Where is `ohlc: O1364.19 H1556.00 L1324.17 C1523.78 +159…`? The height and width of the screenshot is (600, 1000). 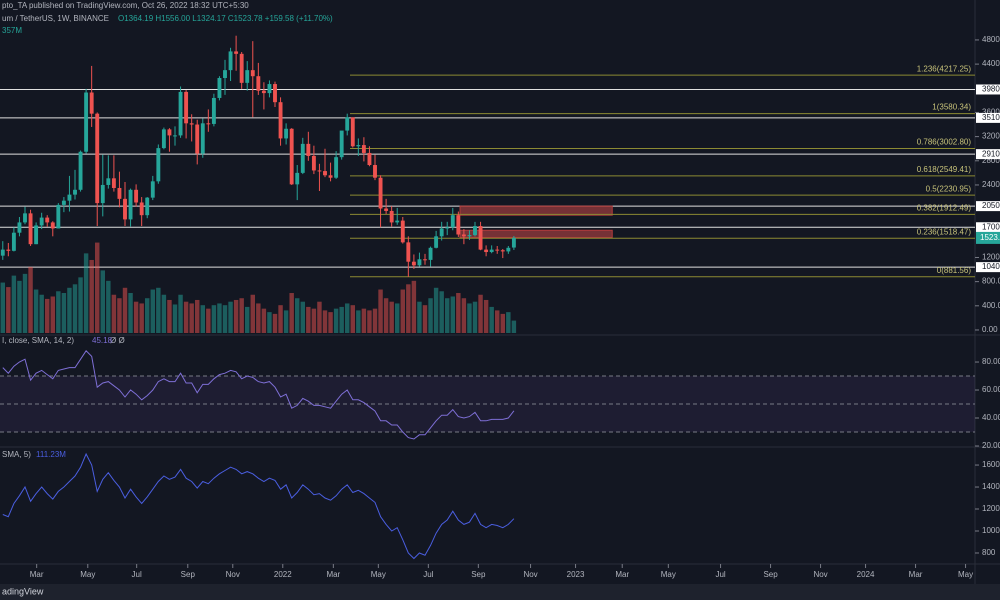
ohlc: O1364.19 H1556.00 L1324.17 C1523.78 +159… is located at coordinates (225, 18).